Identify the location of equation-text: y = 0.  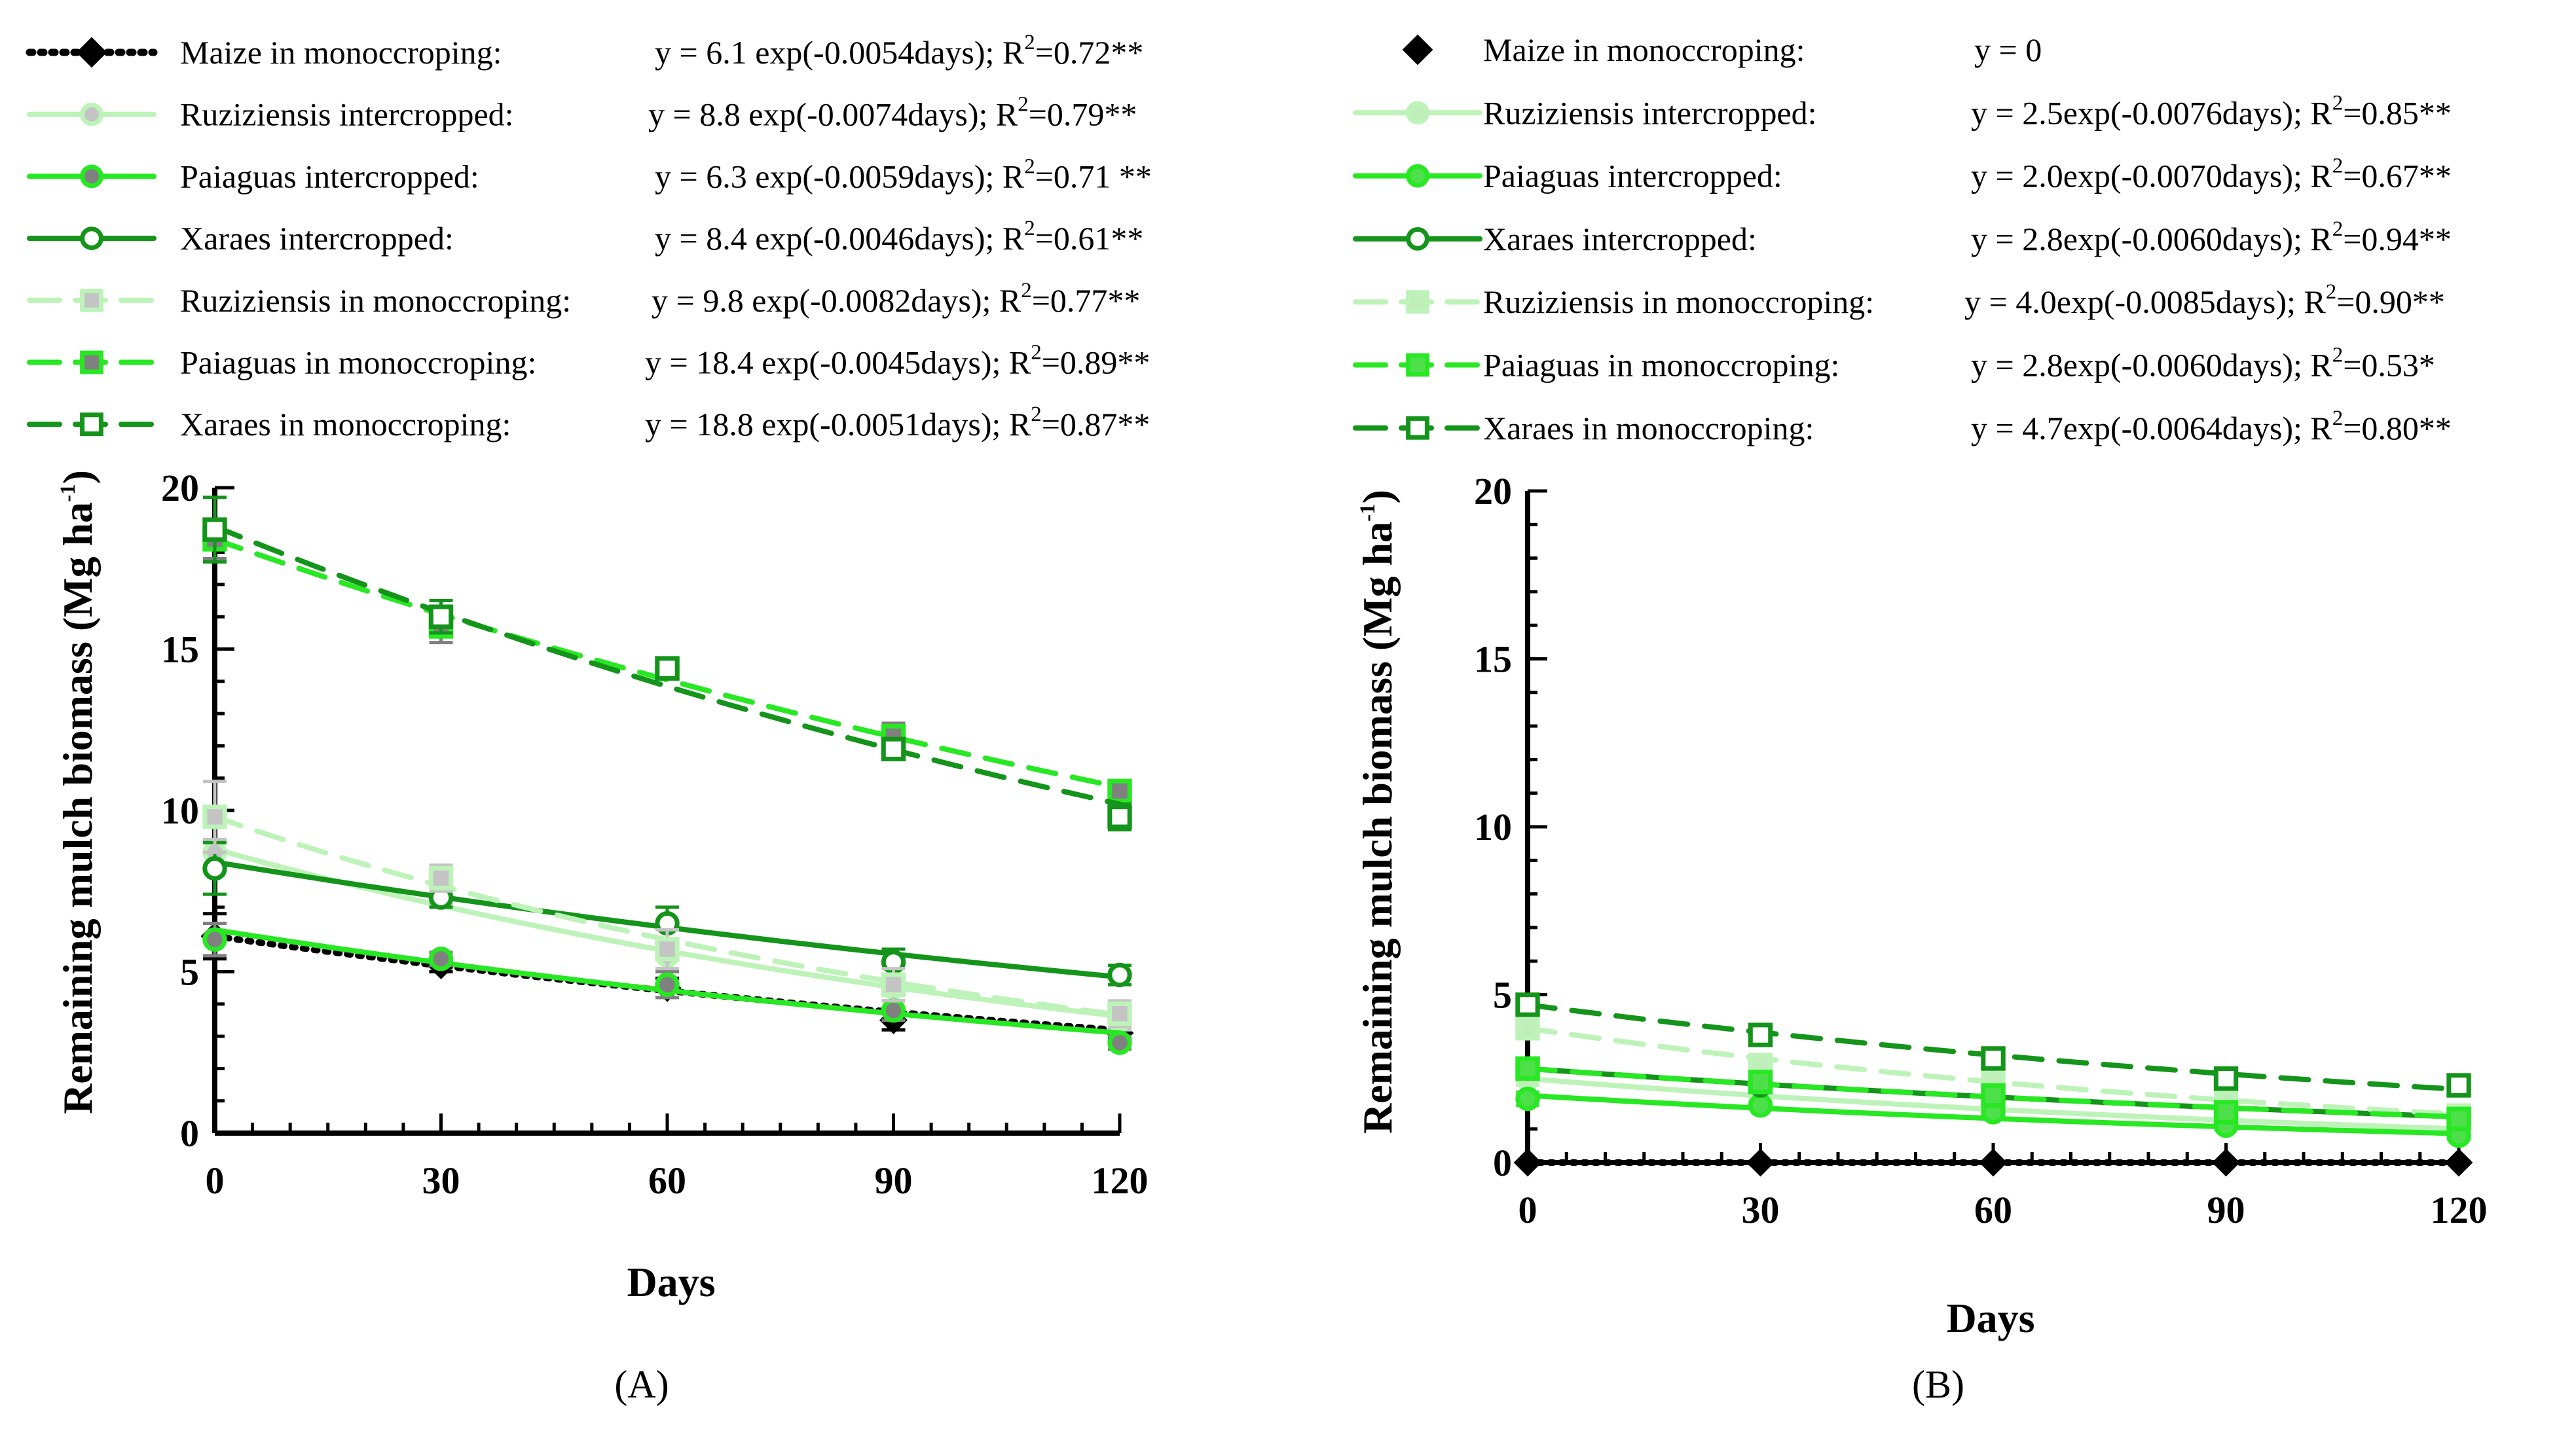
(2008, 49).